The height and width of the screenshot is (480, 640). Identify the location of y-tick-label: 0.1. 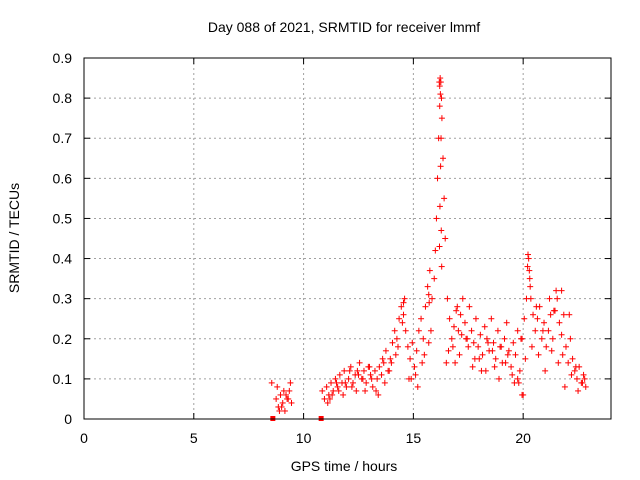
(63, 379).